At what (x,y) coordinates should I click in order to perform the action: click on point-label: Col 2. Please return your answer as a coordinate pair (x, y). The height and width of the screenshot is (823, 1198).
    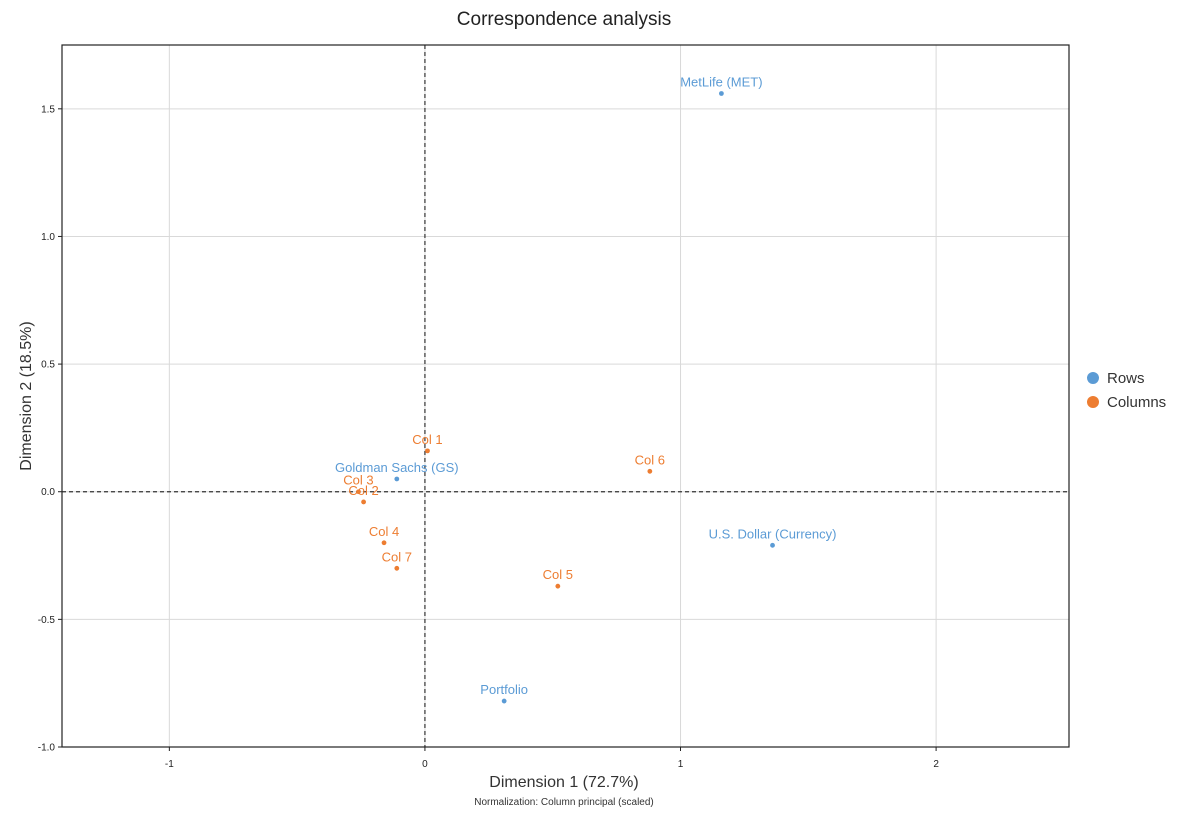
    Looking at the image, I should click on (363, 490).